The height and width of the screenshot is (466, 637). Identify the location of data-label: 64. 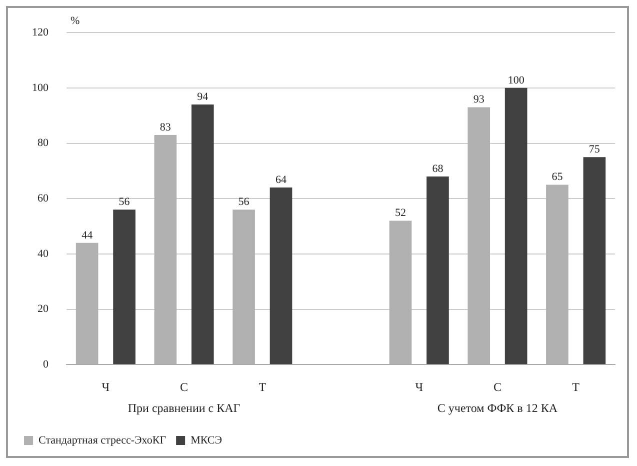
(282, 180).